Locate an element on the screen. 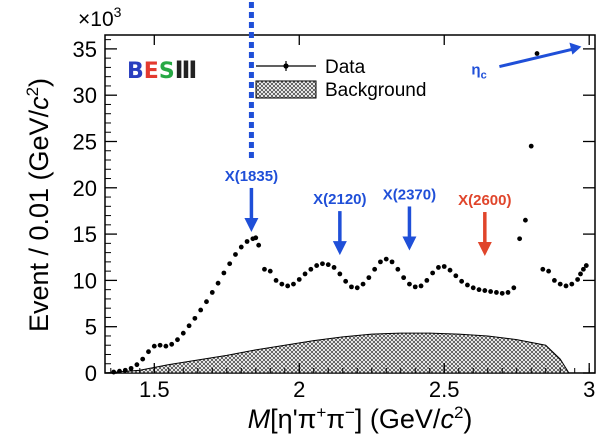  x-tick-label: 3 is located at coordinates (589, 389).